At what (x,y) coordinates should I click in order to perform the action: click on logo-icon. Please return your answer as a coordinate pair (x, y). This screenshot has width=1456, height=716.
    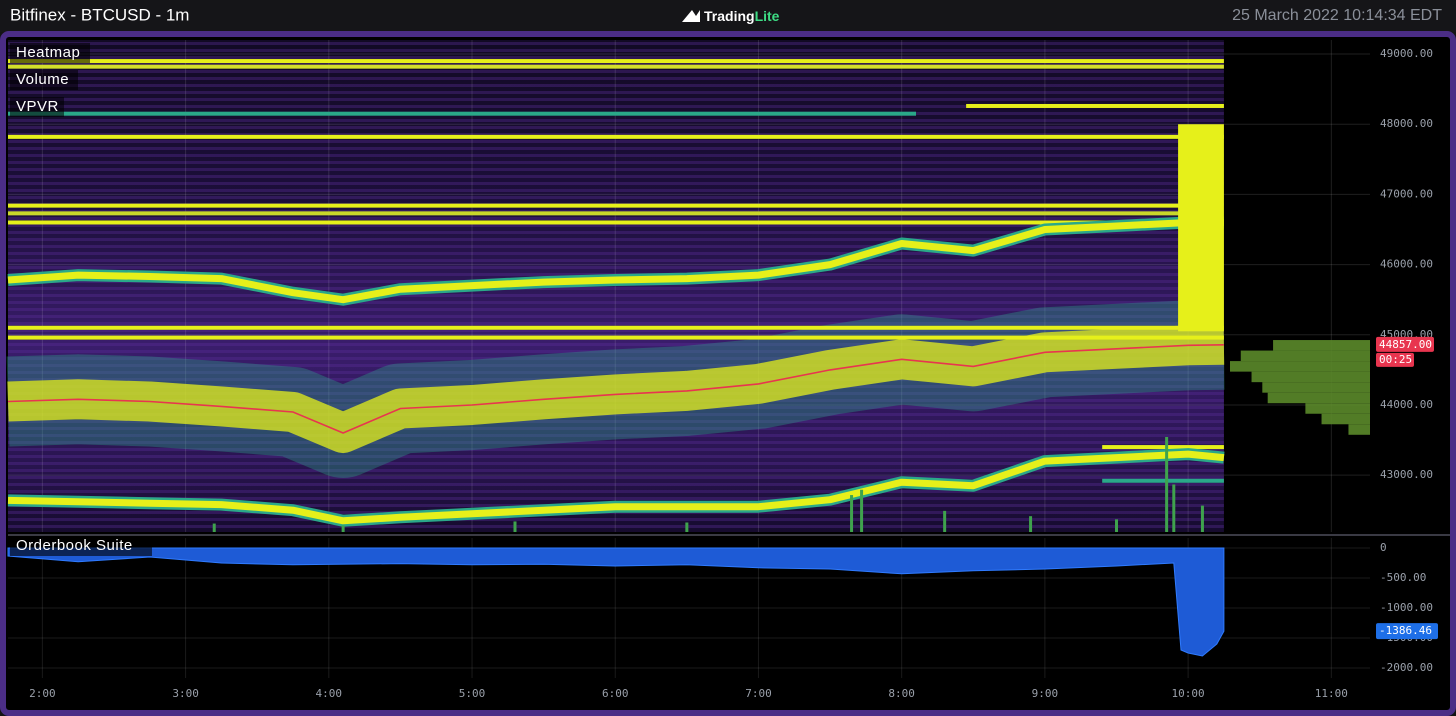
    Looking at the image, I should click on (691, 16).